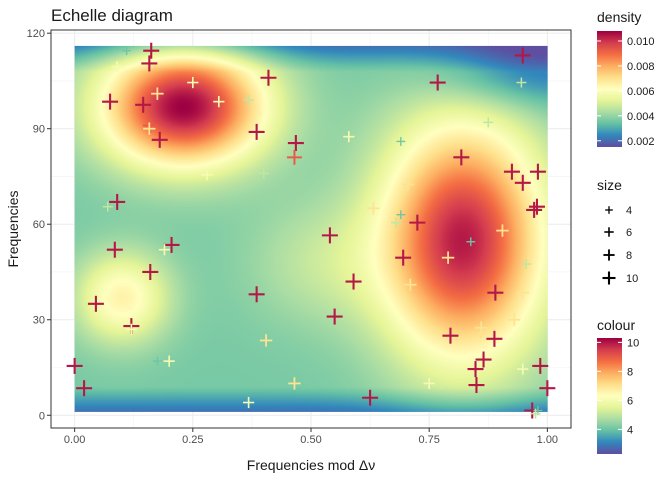 Image resolution: width=672 pixels, height=480 pixels. I want to click on y-tick-label: 0, so click(42, 416).